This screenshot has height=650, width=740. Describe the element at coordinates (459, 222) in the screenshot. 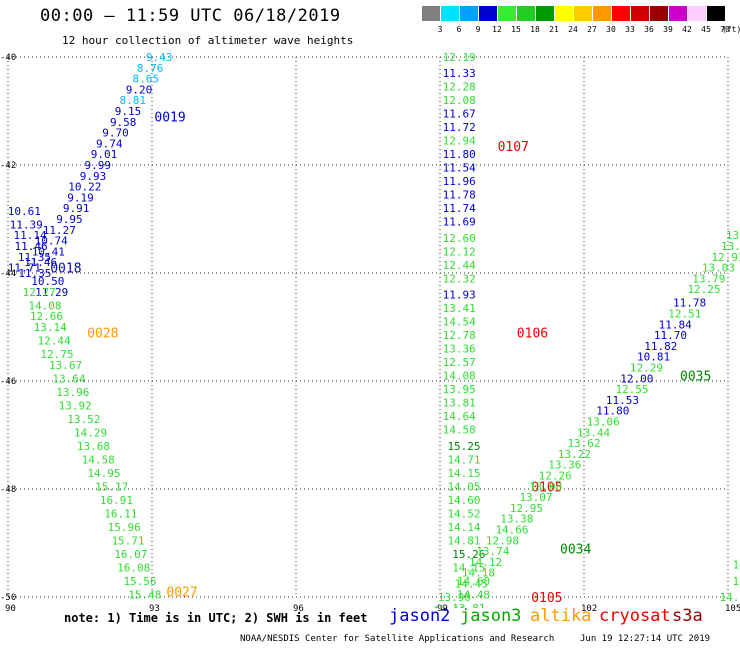

I see `wave-height-point: 11.69` at that location.